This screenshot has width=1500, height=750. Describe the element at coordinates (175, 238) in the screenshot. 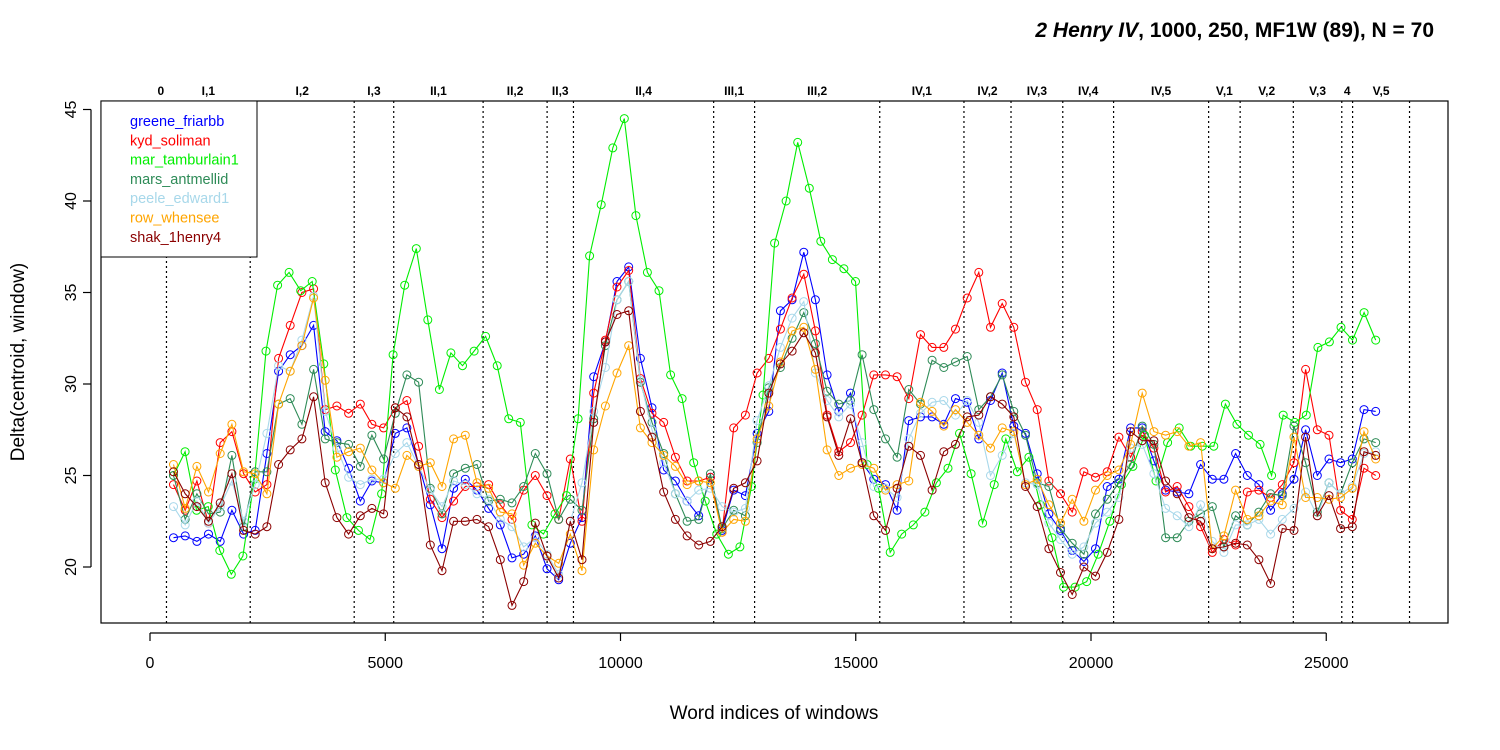

I see `legend-entry-shak_1henry4: shak_1henry4` at that location.